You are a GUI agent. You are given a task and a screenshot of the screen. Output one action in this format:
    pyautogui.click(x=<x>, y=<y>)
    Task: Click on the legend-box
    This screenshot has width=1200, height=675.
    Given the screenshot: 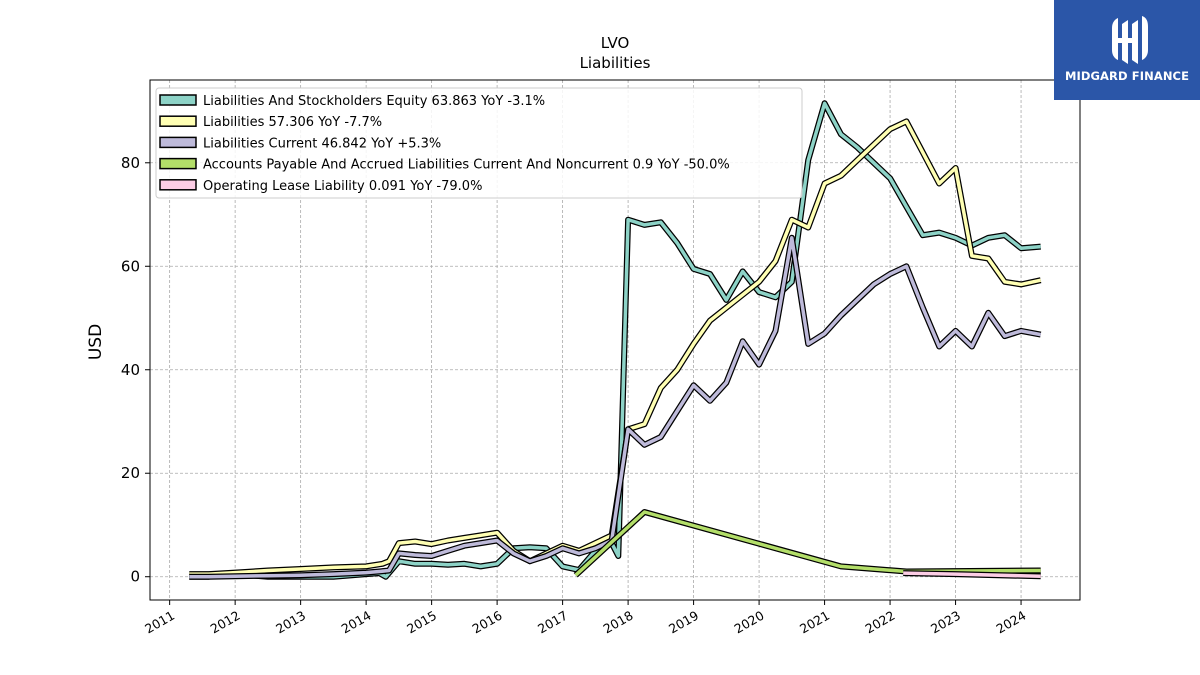 What is the action you would take?
    pyautogui.click(x=479, y=143)
    